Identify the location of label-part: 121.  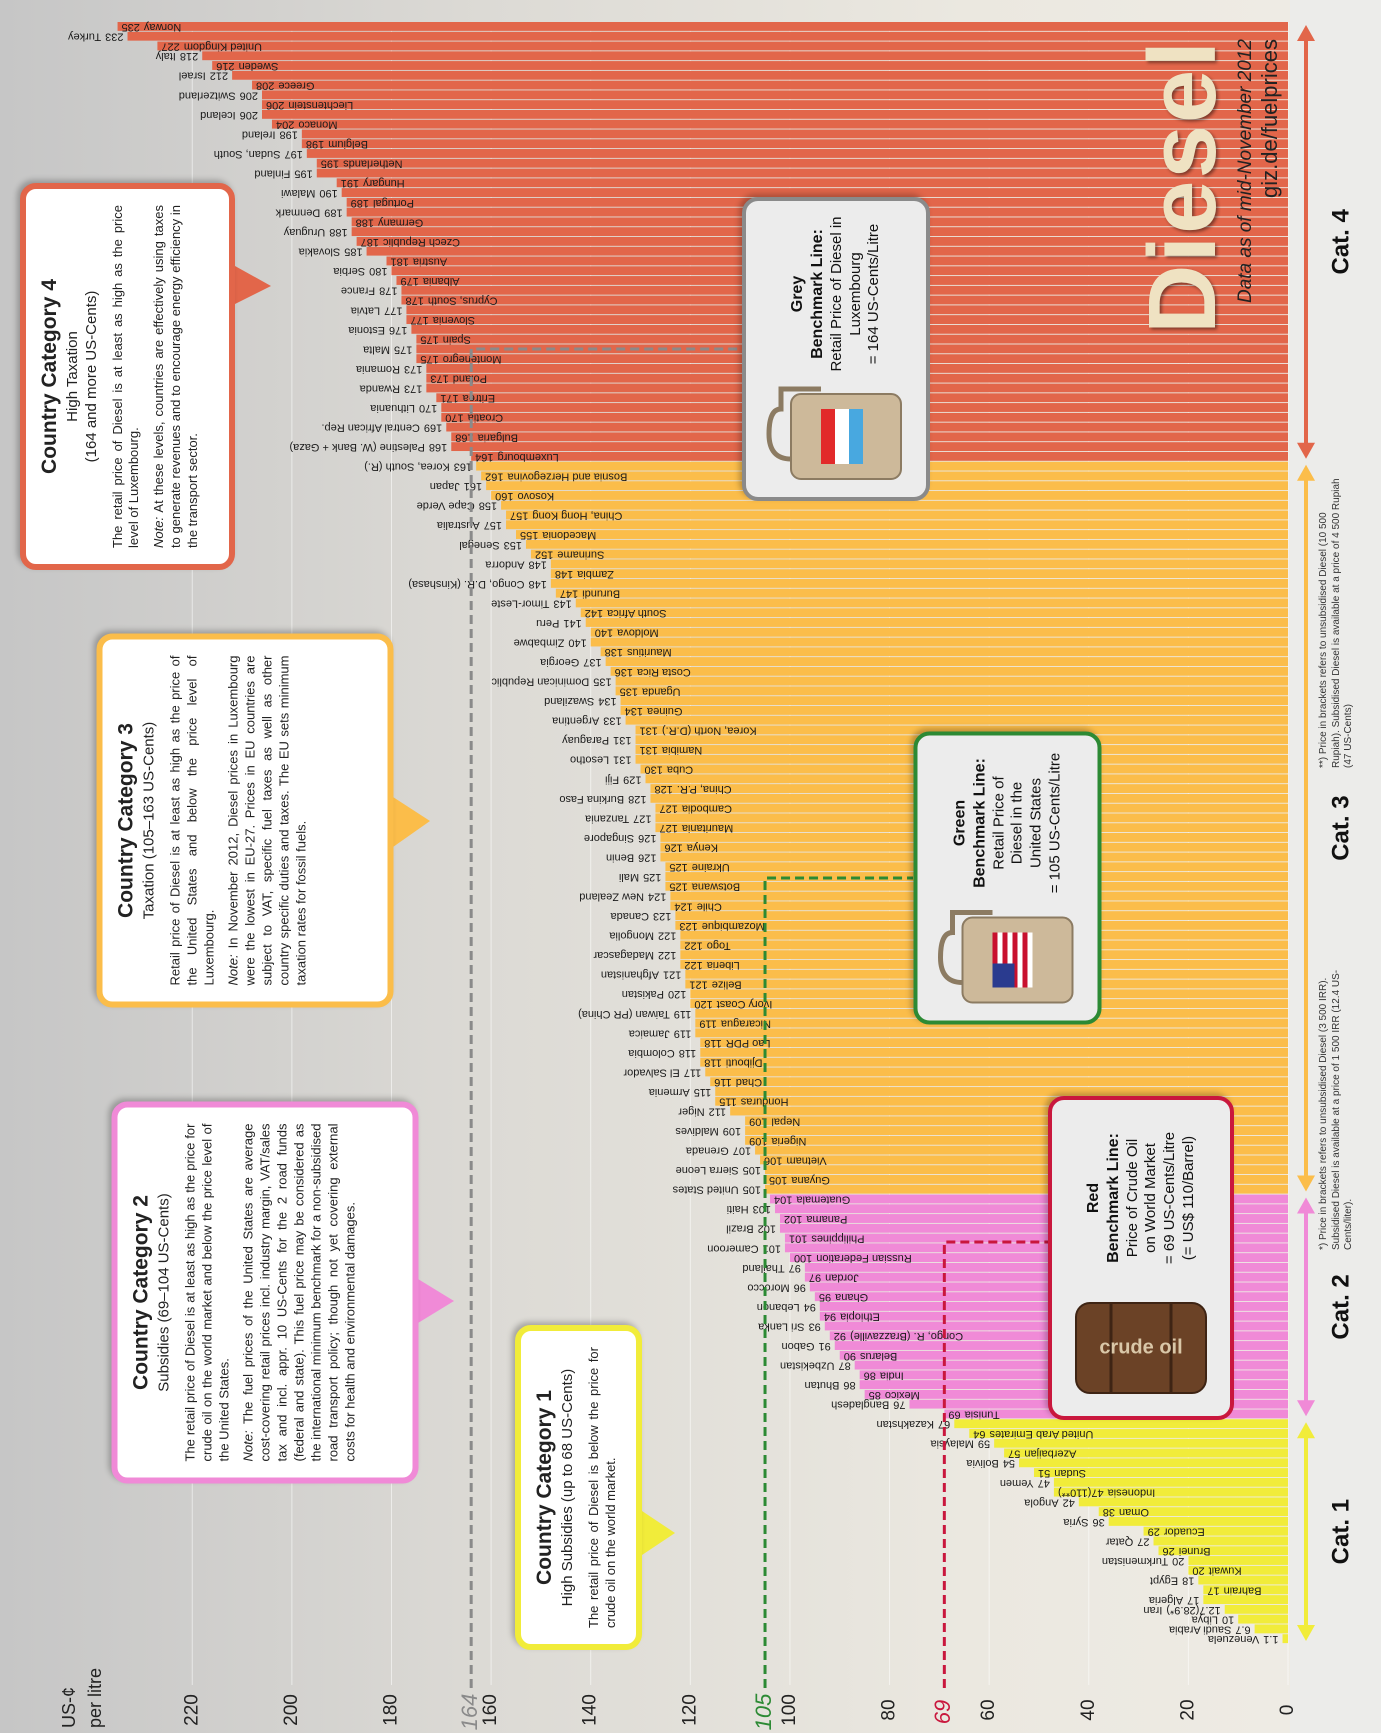
(672, 975).